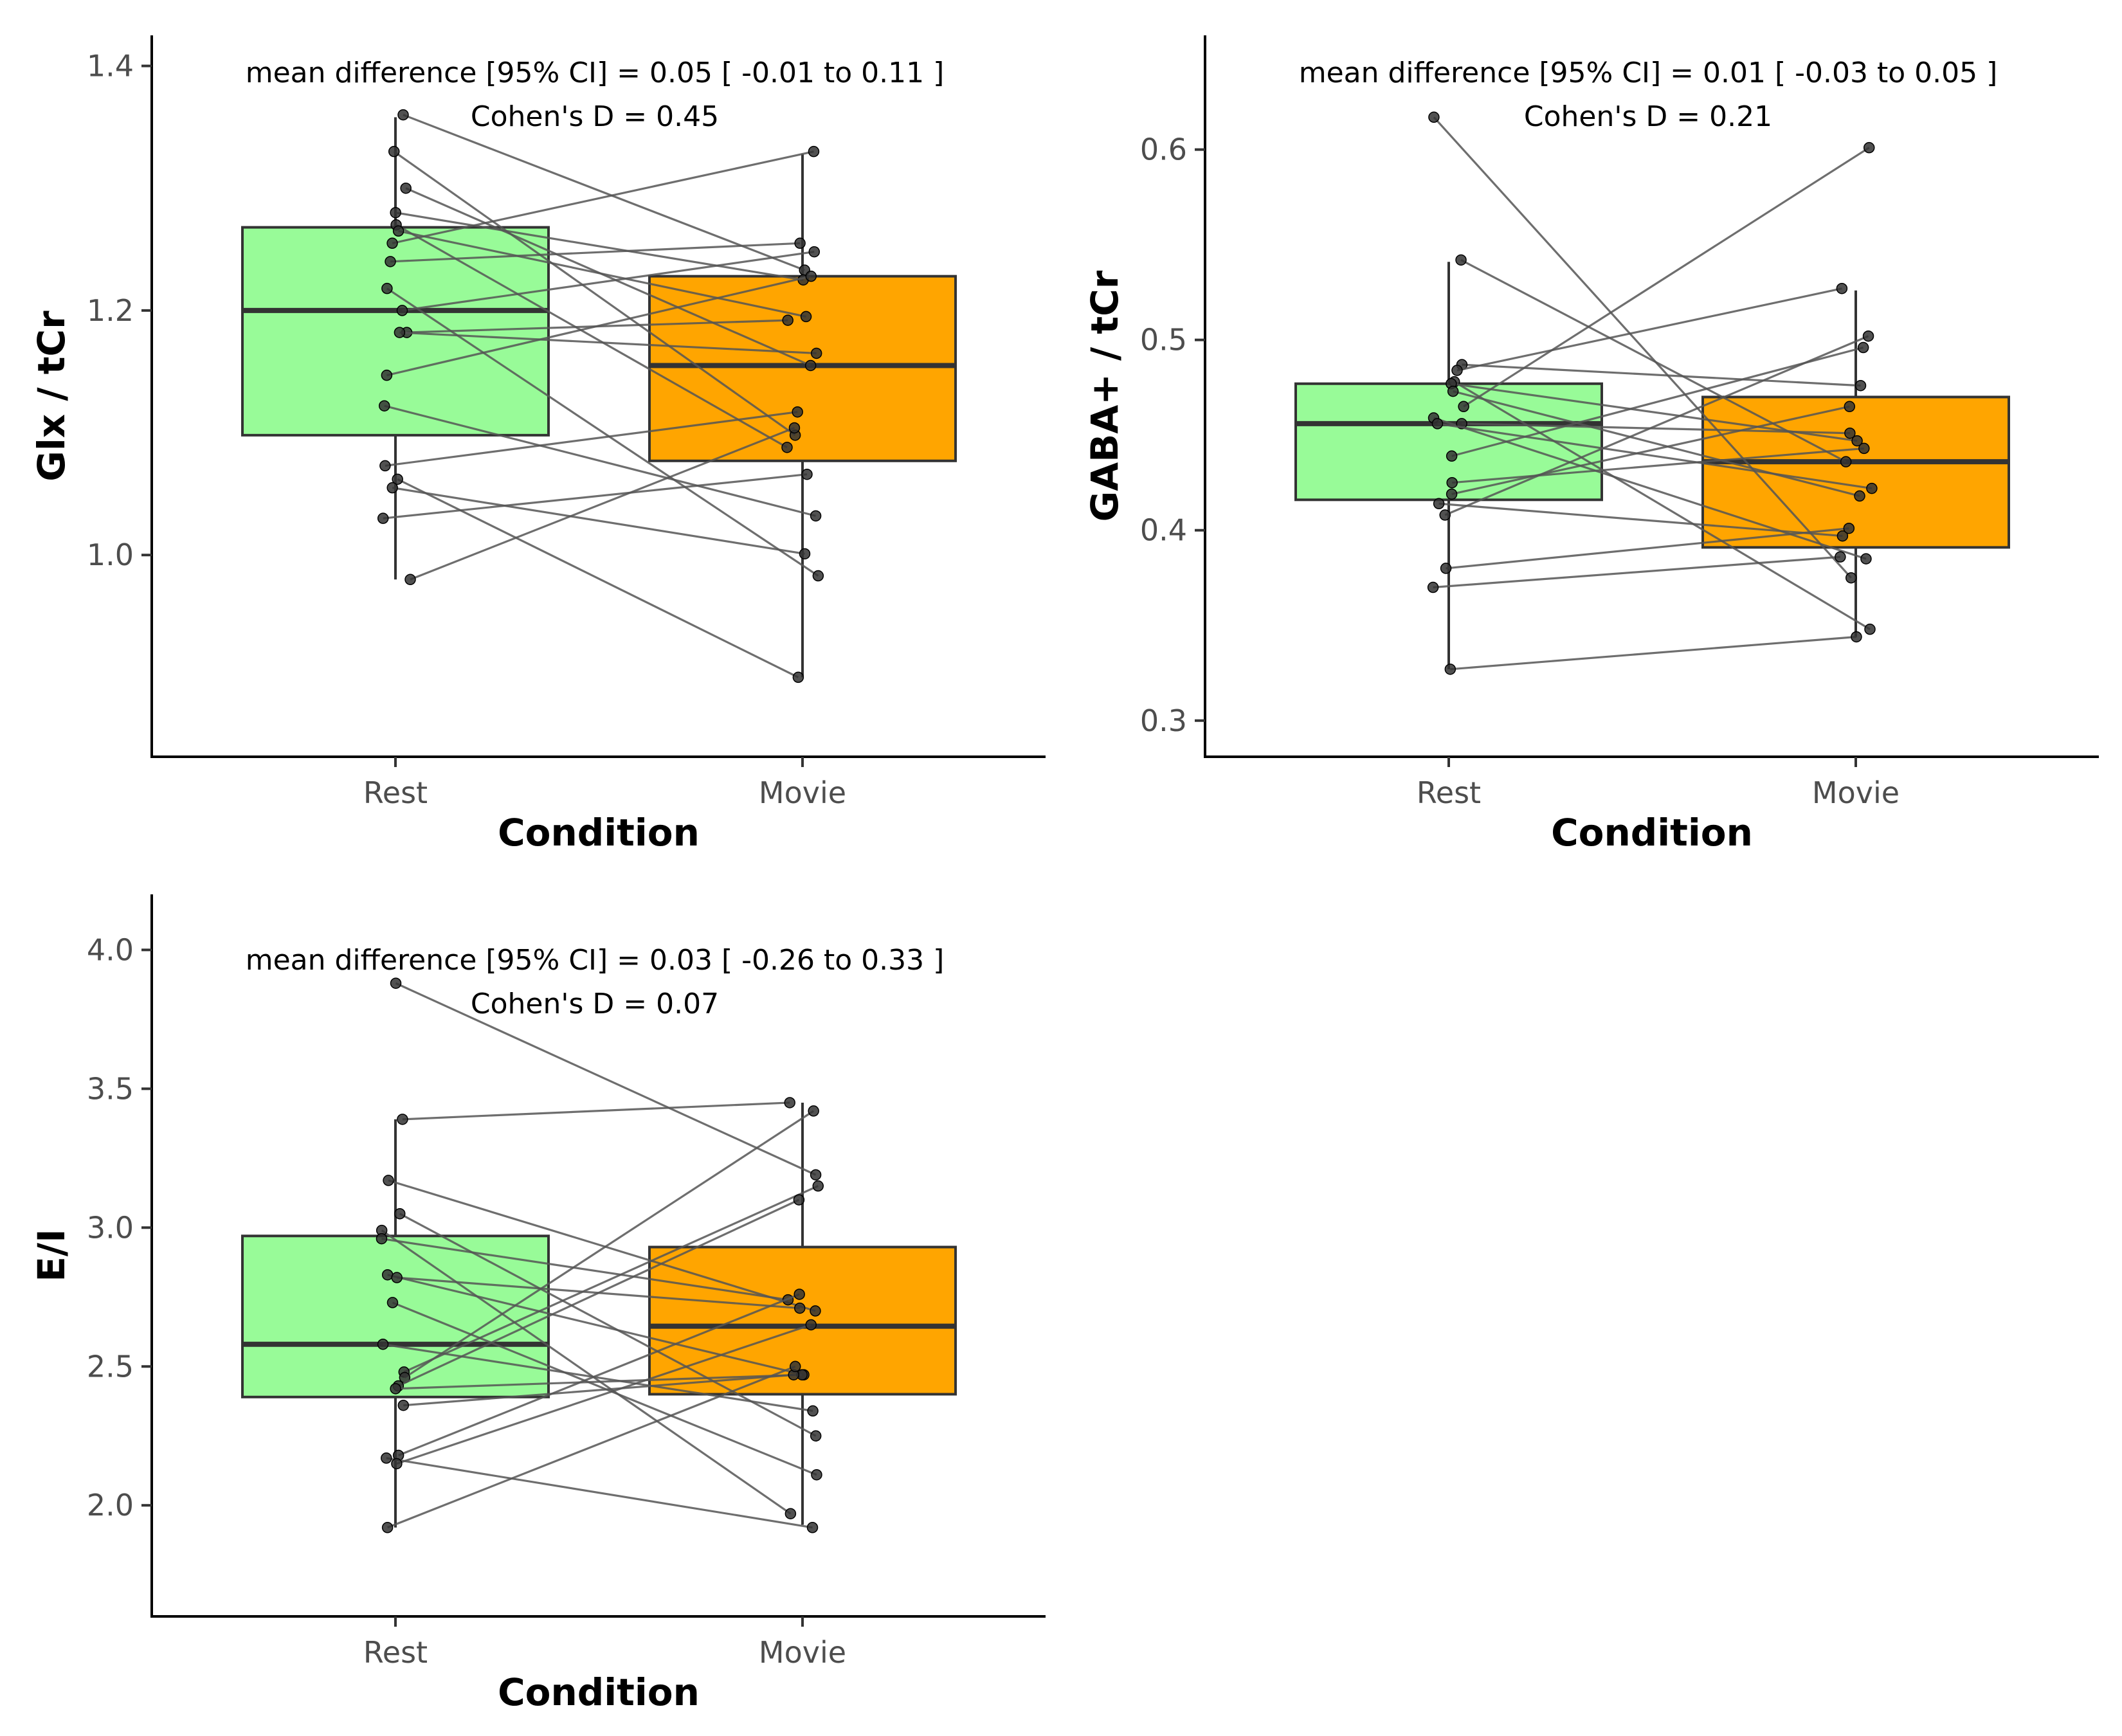  I want to click on y-tick-label: 2.5, so click(110, 1366).